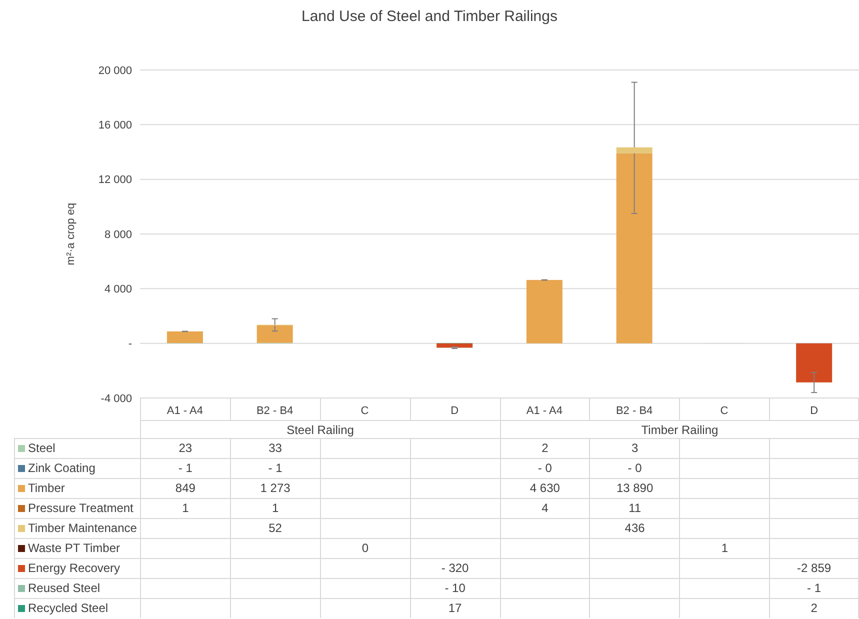 Image resolution: width=859 pixels, height=619 pixels. I want to click on legend-label: Timber, so click(46, 488).